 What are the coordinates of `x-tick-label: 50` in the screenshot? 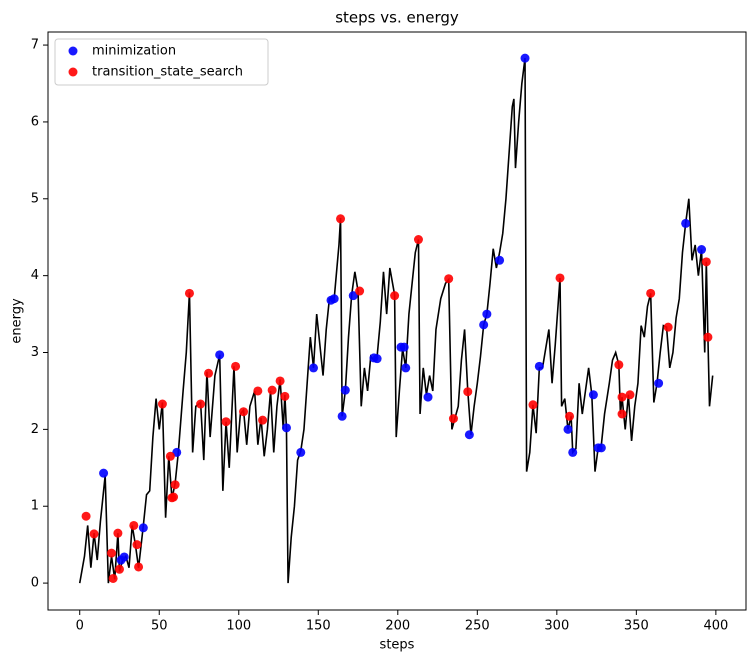 It's located at (159, 626).